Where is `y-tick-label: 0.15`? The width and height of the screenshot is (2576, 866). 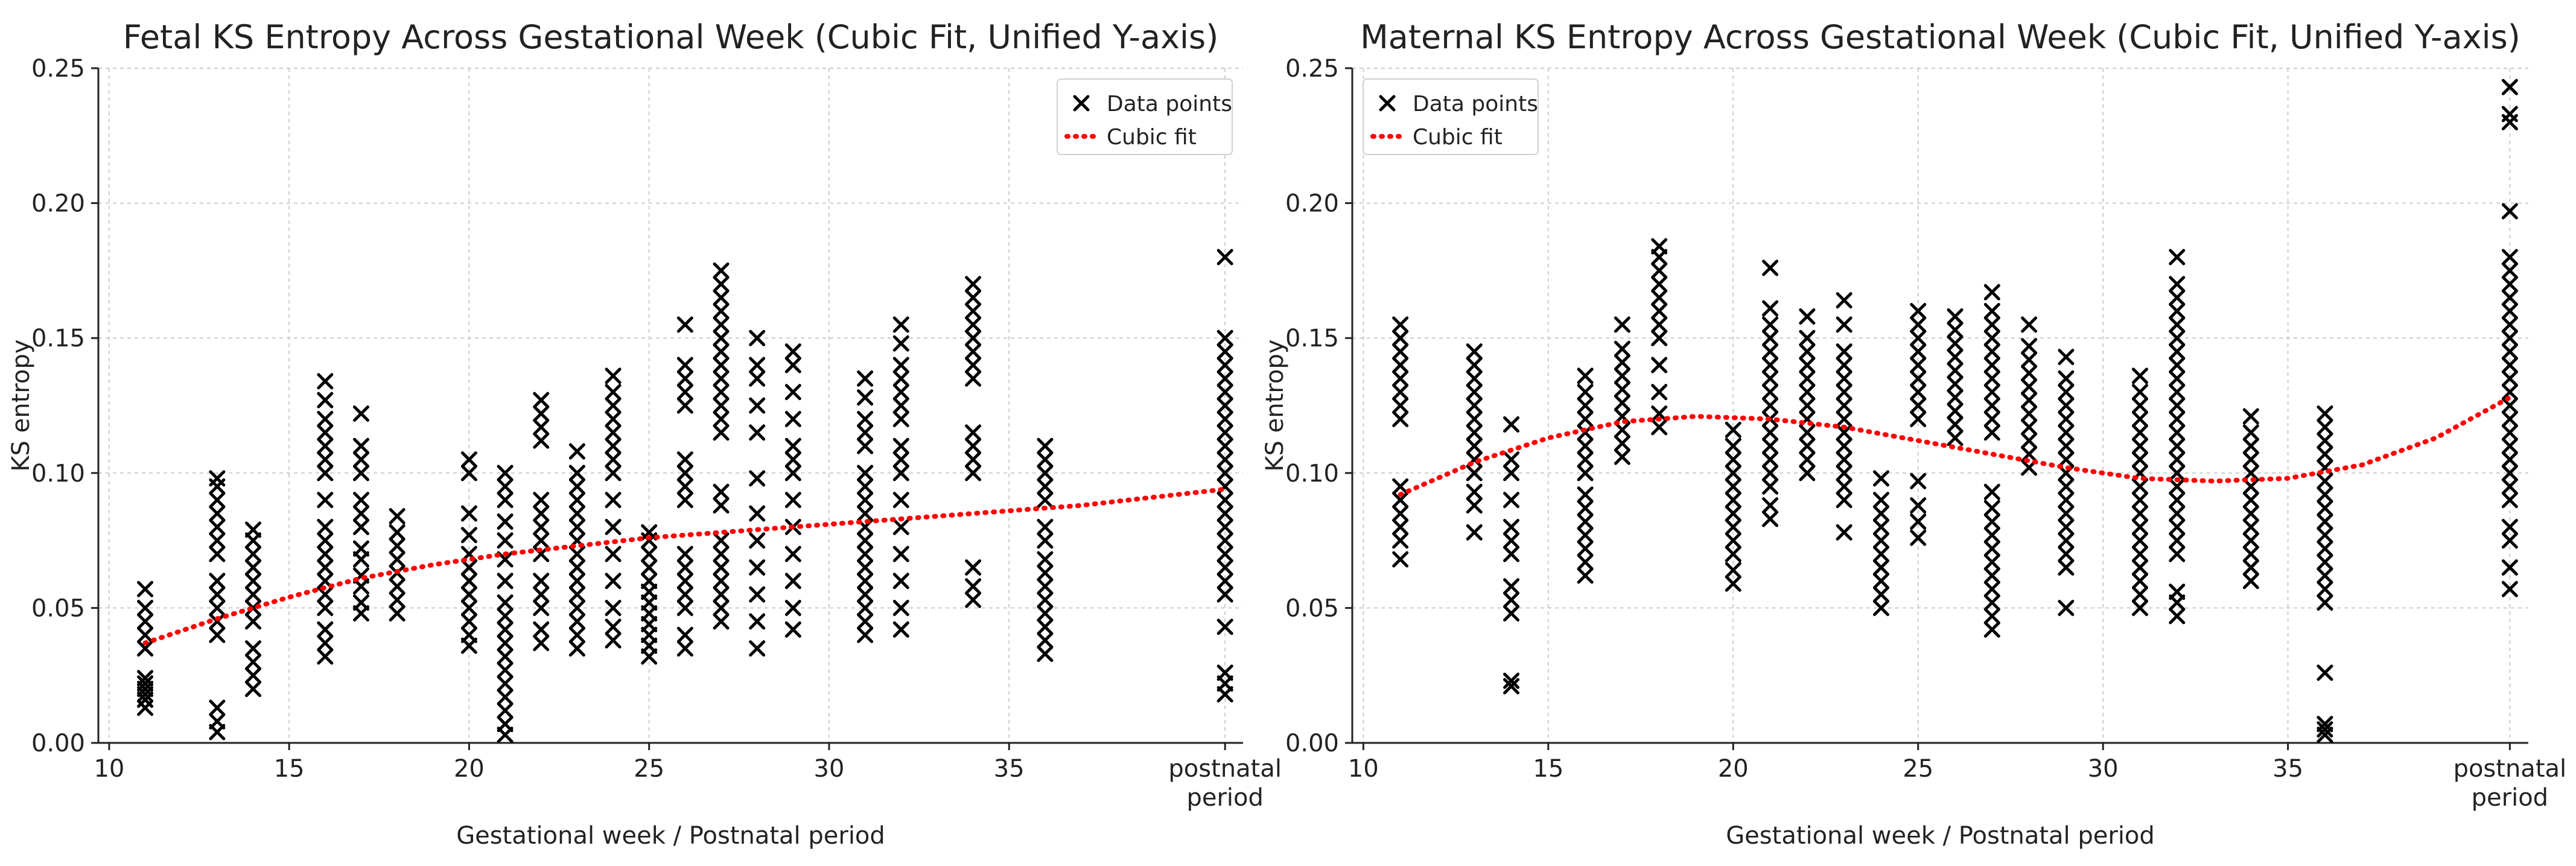
y-tick-label: 0.15 is located at coordinates (58, 338).